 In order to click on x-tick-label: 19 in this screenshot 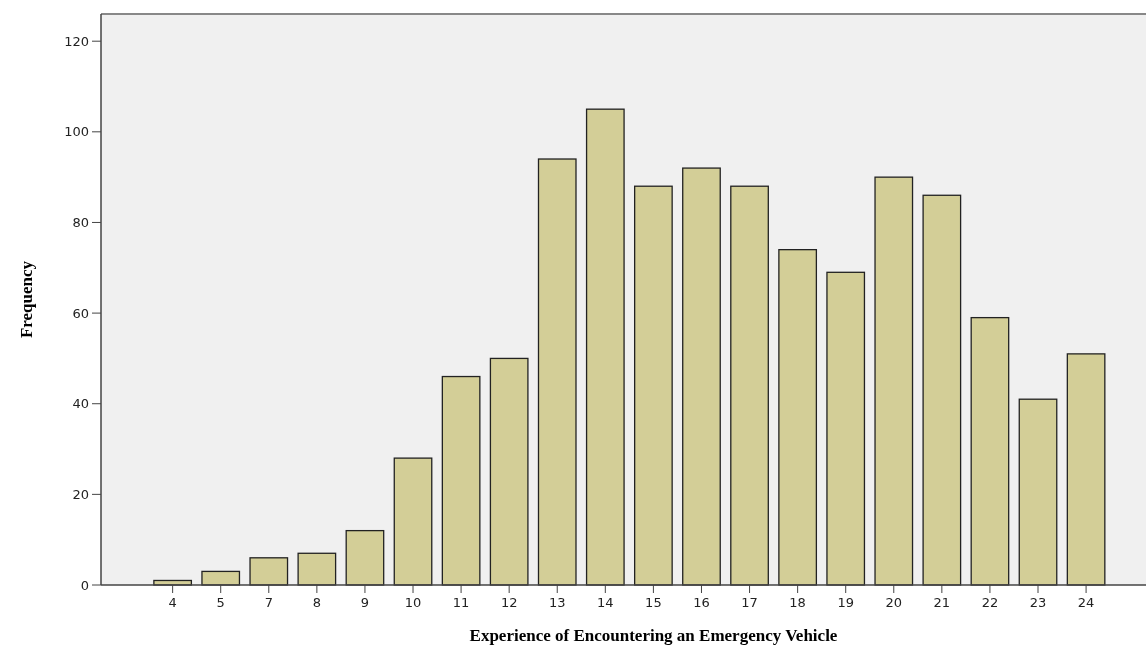, I will do `click(845, 602)`.